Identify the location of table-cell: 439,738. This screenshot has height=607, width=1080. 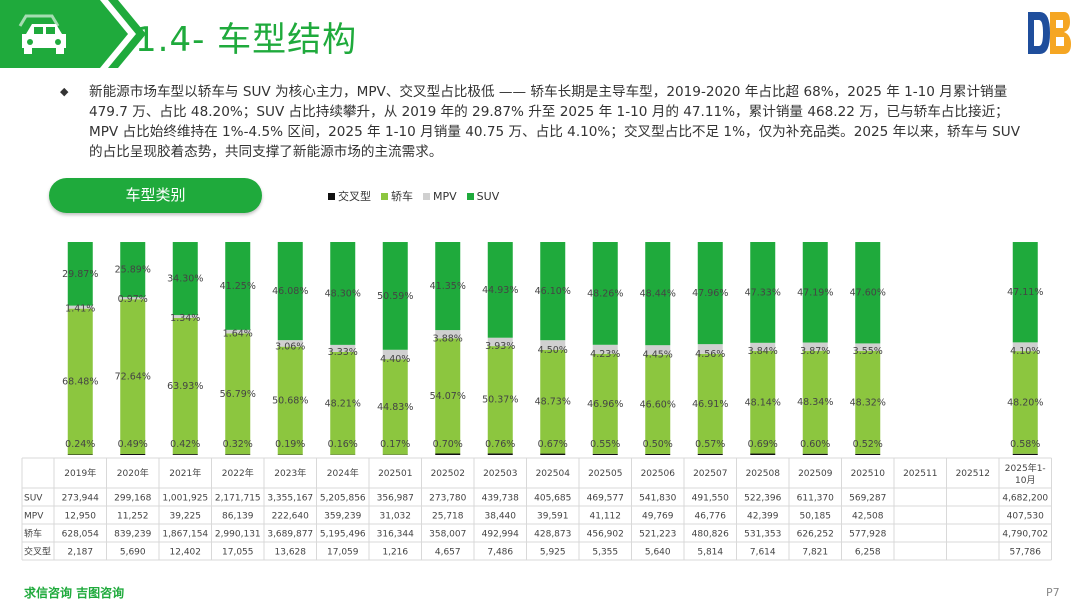
(500, 499).